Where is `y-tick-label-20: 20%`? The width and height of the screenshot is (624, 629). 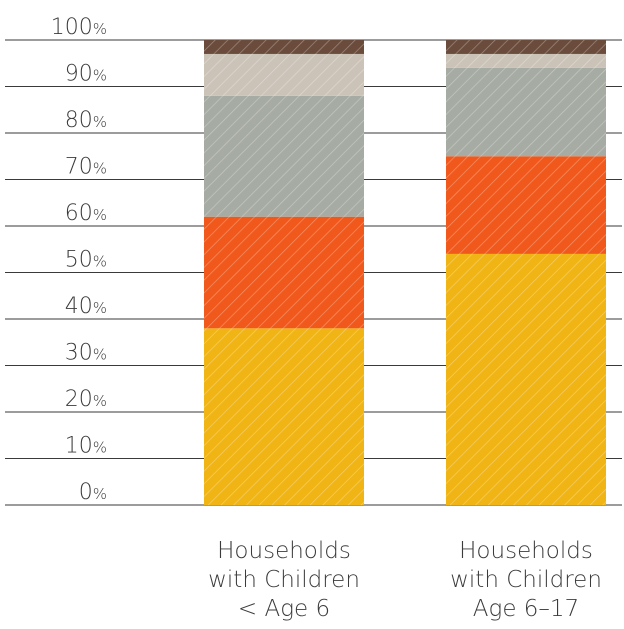
y-tick-label-20: 20% is located at coordinates (86, 399).